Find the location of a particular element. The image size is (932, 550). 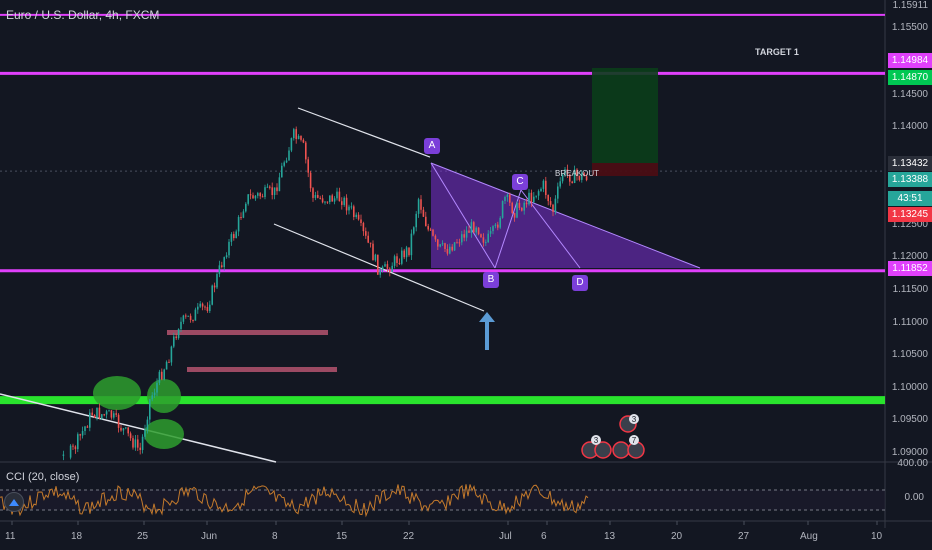

time-tick: 25 is located at coordinates (143, 536).